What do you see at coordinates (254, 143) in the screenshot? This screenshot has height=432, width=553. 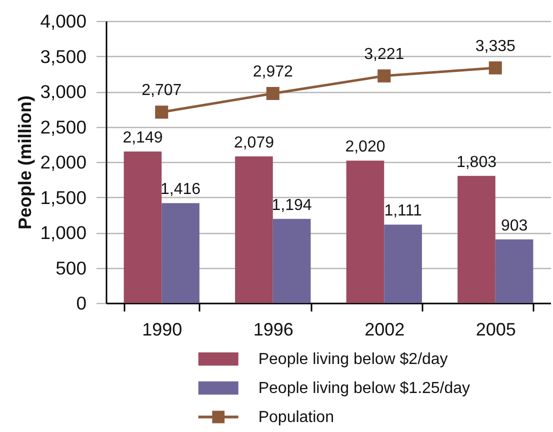 I see `data-label: 2,079` at bounding box center [254, 143].